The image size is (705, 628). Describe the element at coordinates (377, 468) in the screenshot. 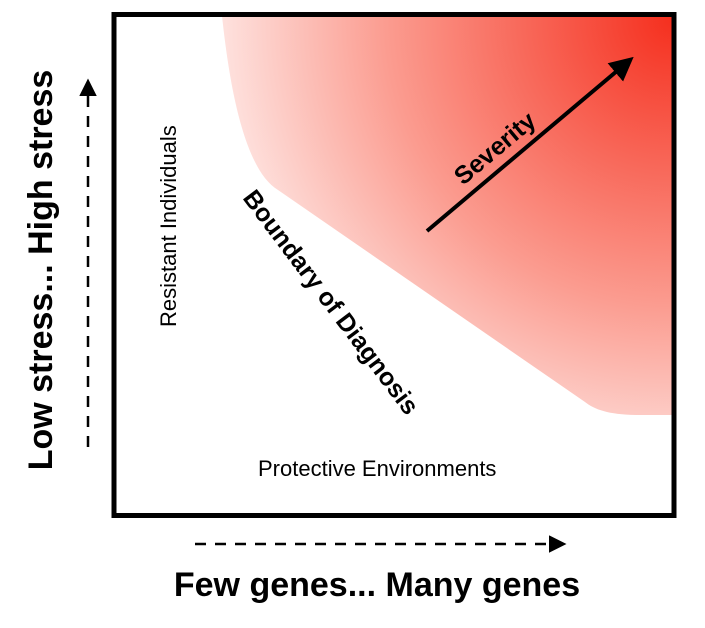

I see `protective-environments-label: Protective Environments` at that location.